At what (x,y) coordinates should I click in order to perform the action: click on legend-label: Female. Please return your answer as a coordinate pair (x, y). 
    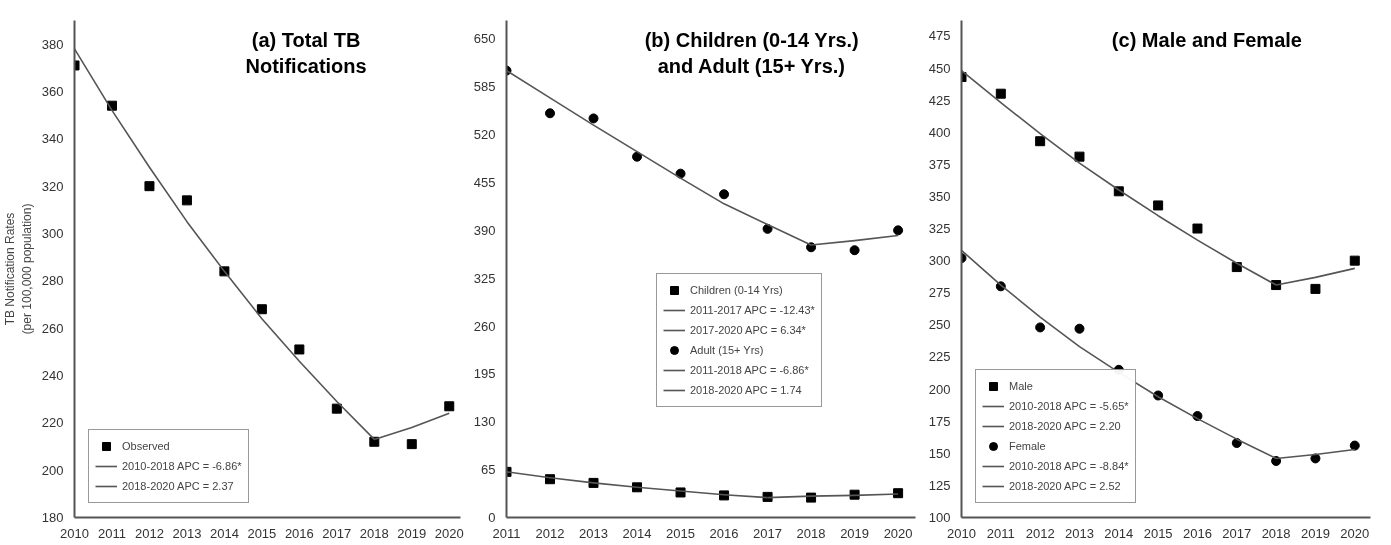
    Looking at the image, I should click on (1027, 446).